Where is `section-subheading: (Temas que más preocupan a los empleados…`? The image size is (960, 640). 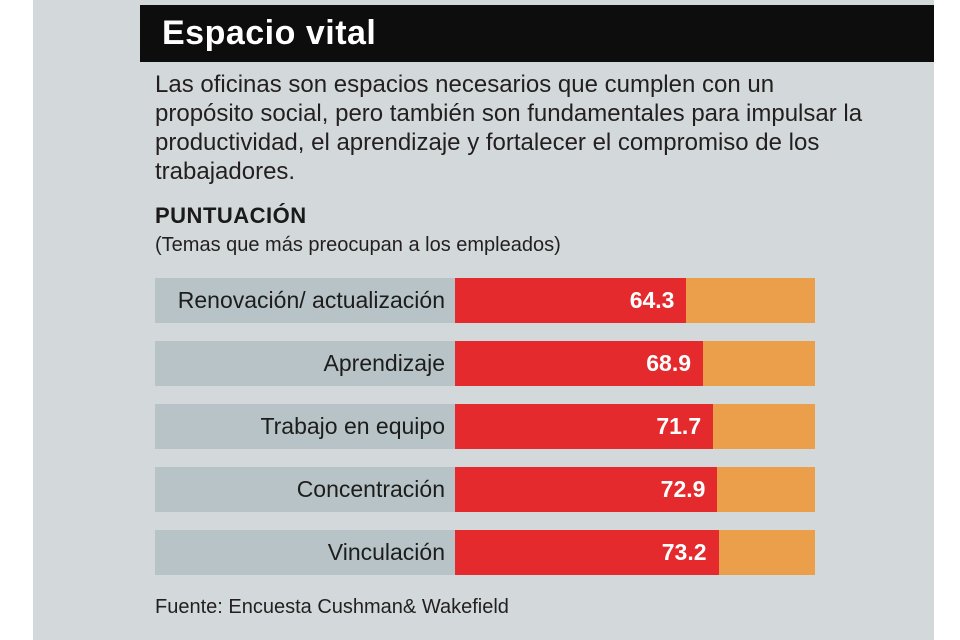
section-subheading: (Temas que más preocupan a los empleados… is located at coordinates (358, 245).